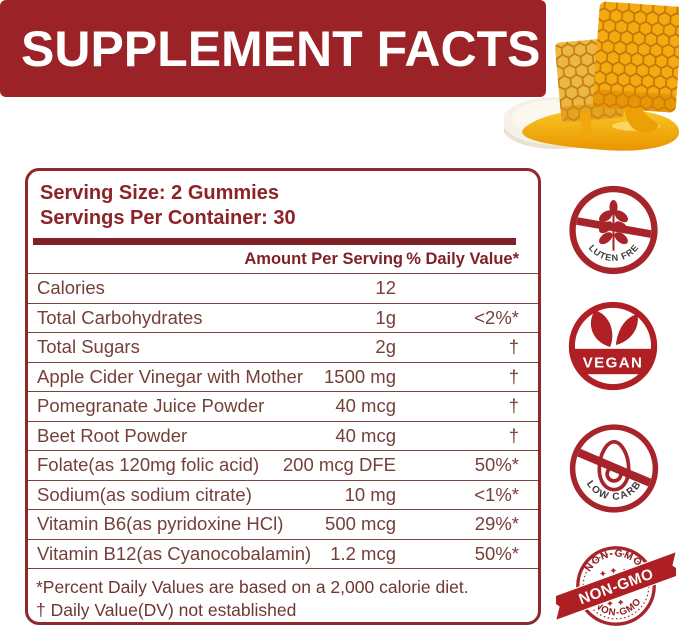  Describe the element at coordinates (641, 120) in the screenshot. I see `honey-drip-front` at that location.